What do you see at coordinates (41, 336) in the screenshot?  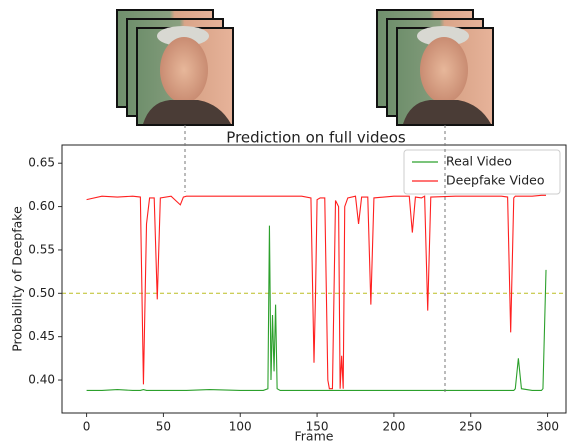 I see `y-tick-label: 0.45` at bounding box center [41, 336].